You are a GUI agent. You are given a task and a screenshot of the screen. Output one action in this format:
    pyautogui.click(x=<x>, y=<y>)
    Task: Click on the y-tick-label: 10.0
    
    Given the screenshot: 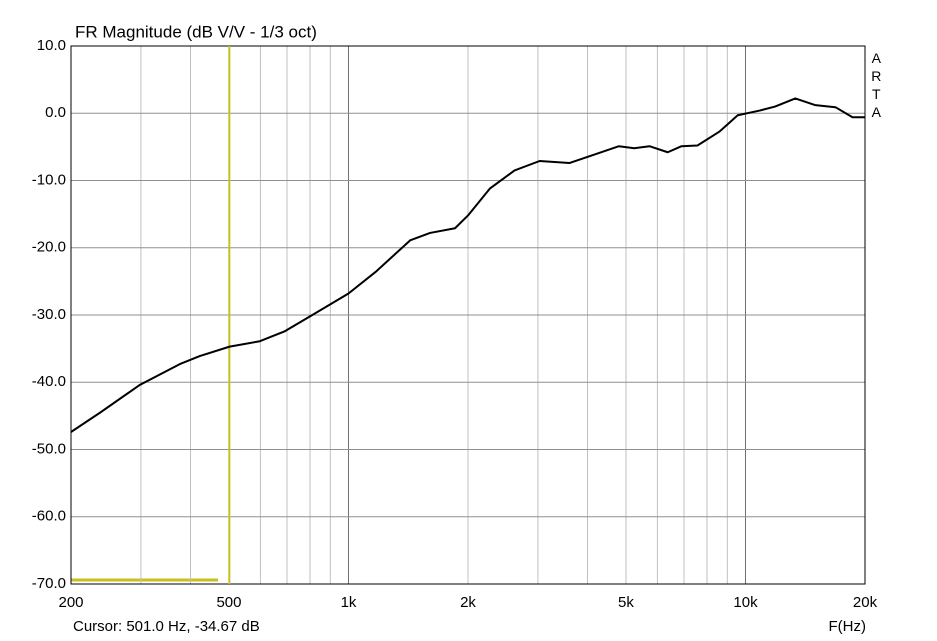 What is the action you would take?
    pyautogui.click(x=51, y=45)
    